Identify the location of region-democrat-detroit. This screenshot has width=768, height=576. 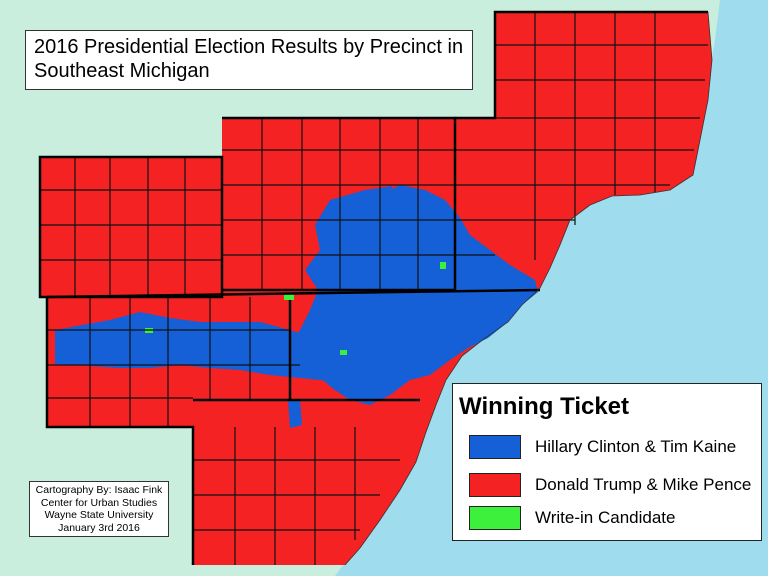
(414, 295).